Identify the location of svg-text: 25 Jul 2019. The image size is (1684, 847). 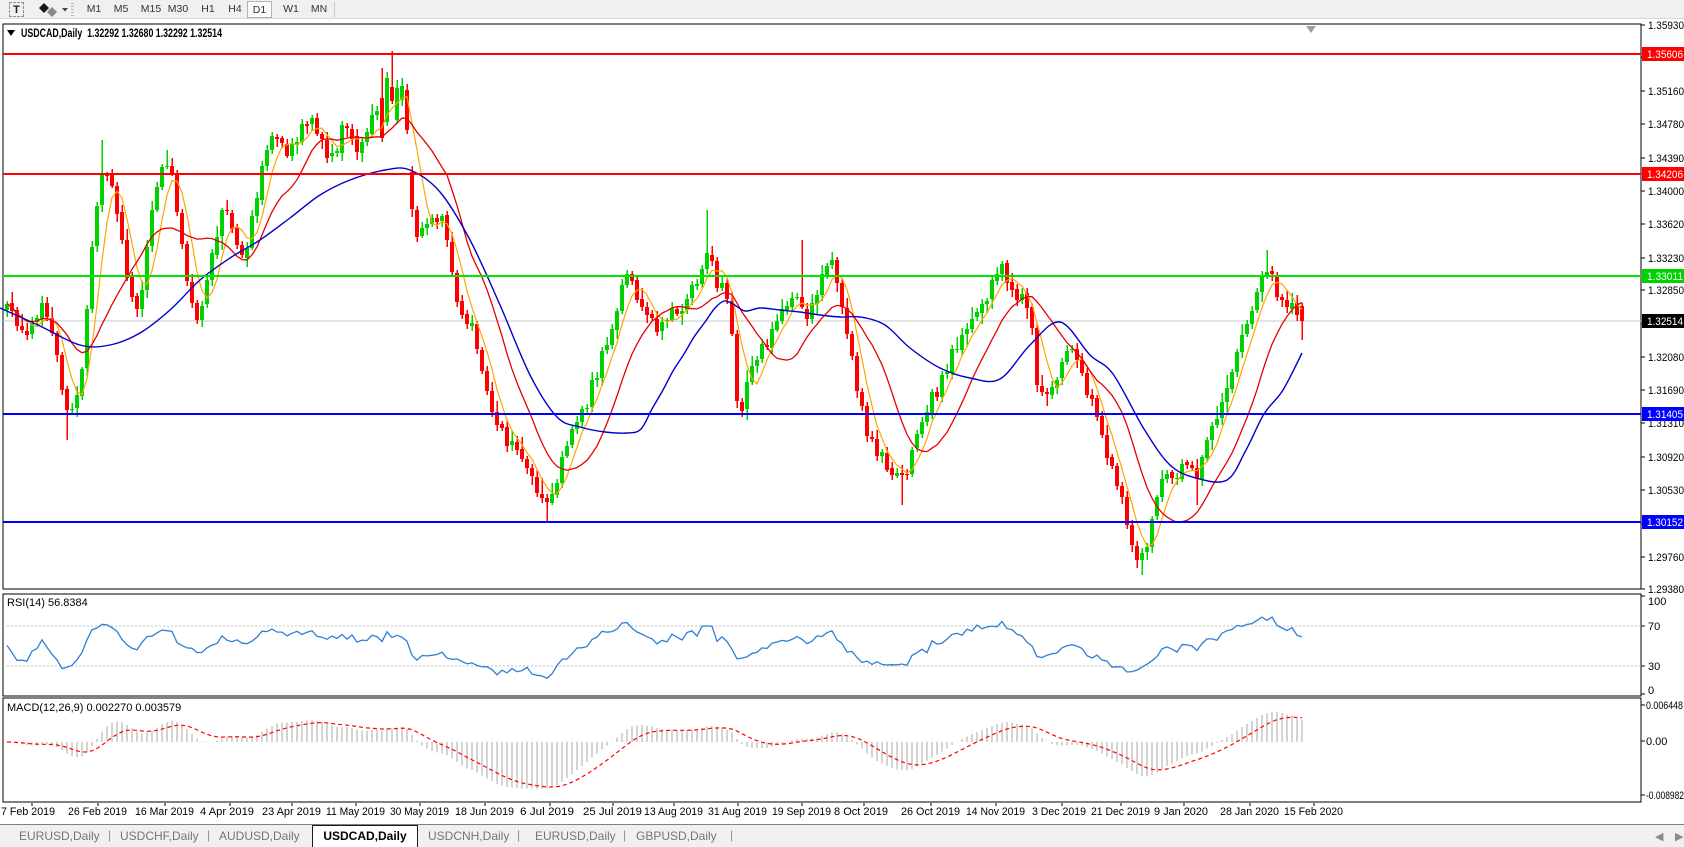
(612, 812).